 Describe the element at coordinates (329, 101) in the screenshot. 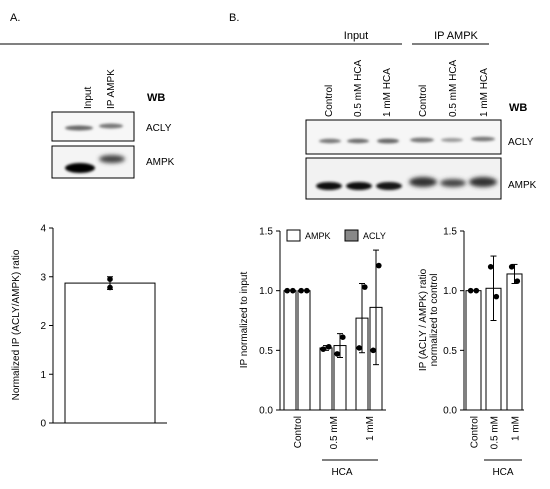

I see `lane-b-1: Control` at that location.